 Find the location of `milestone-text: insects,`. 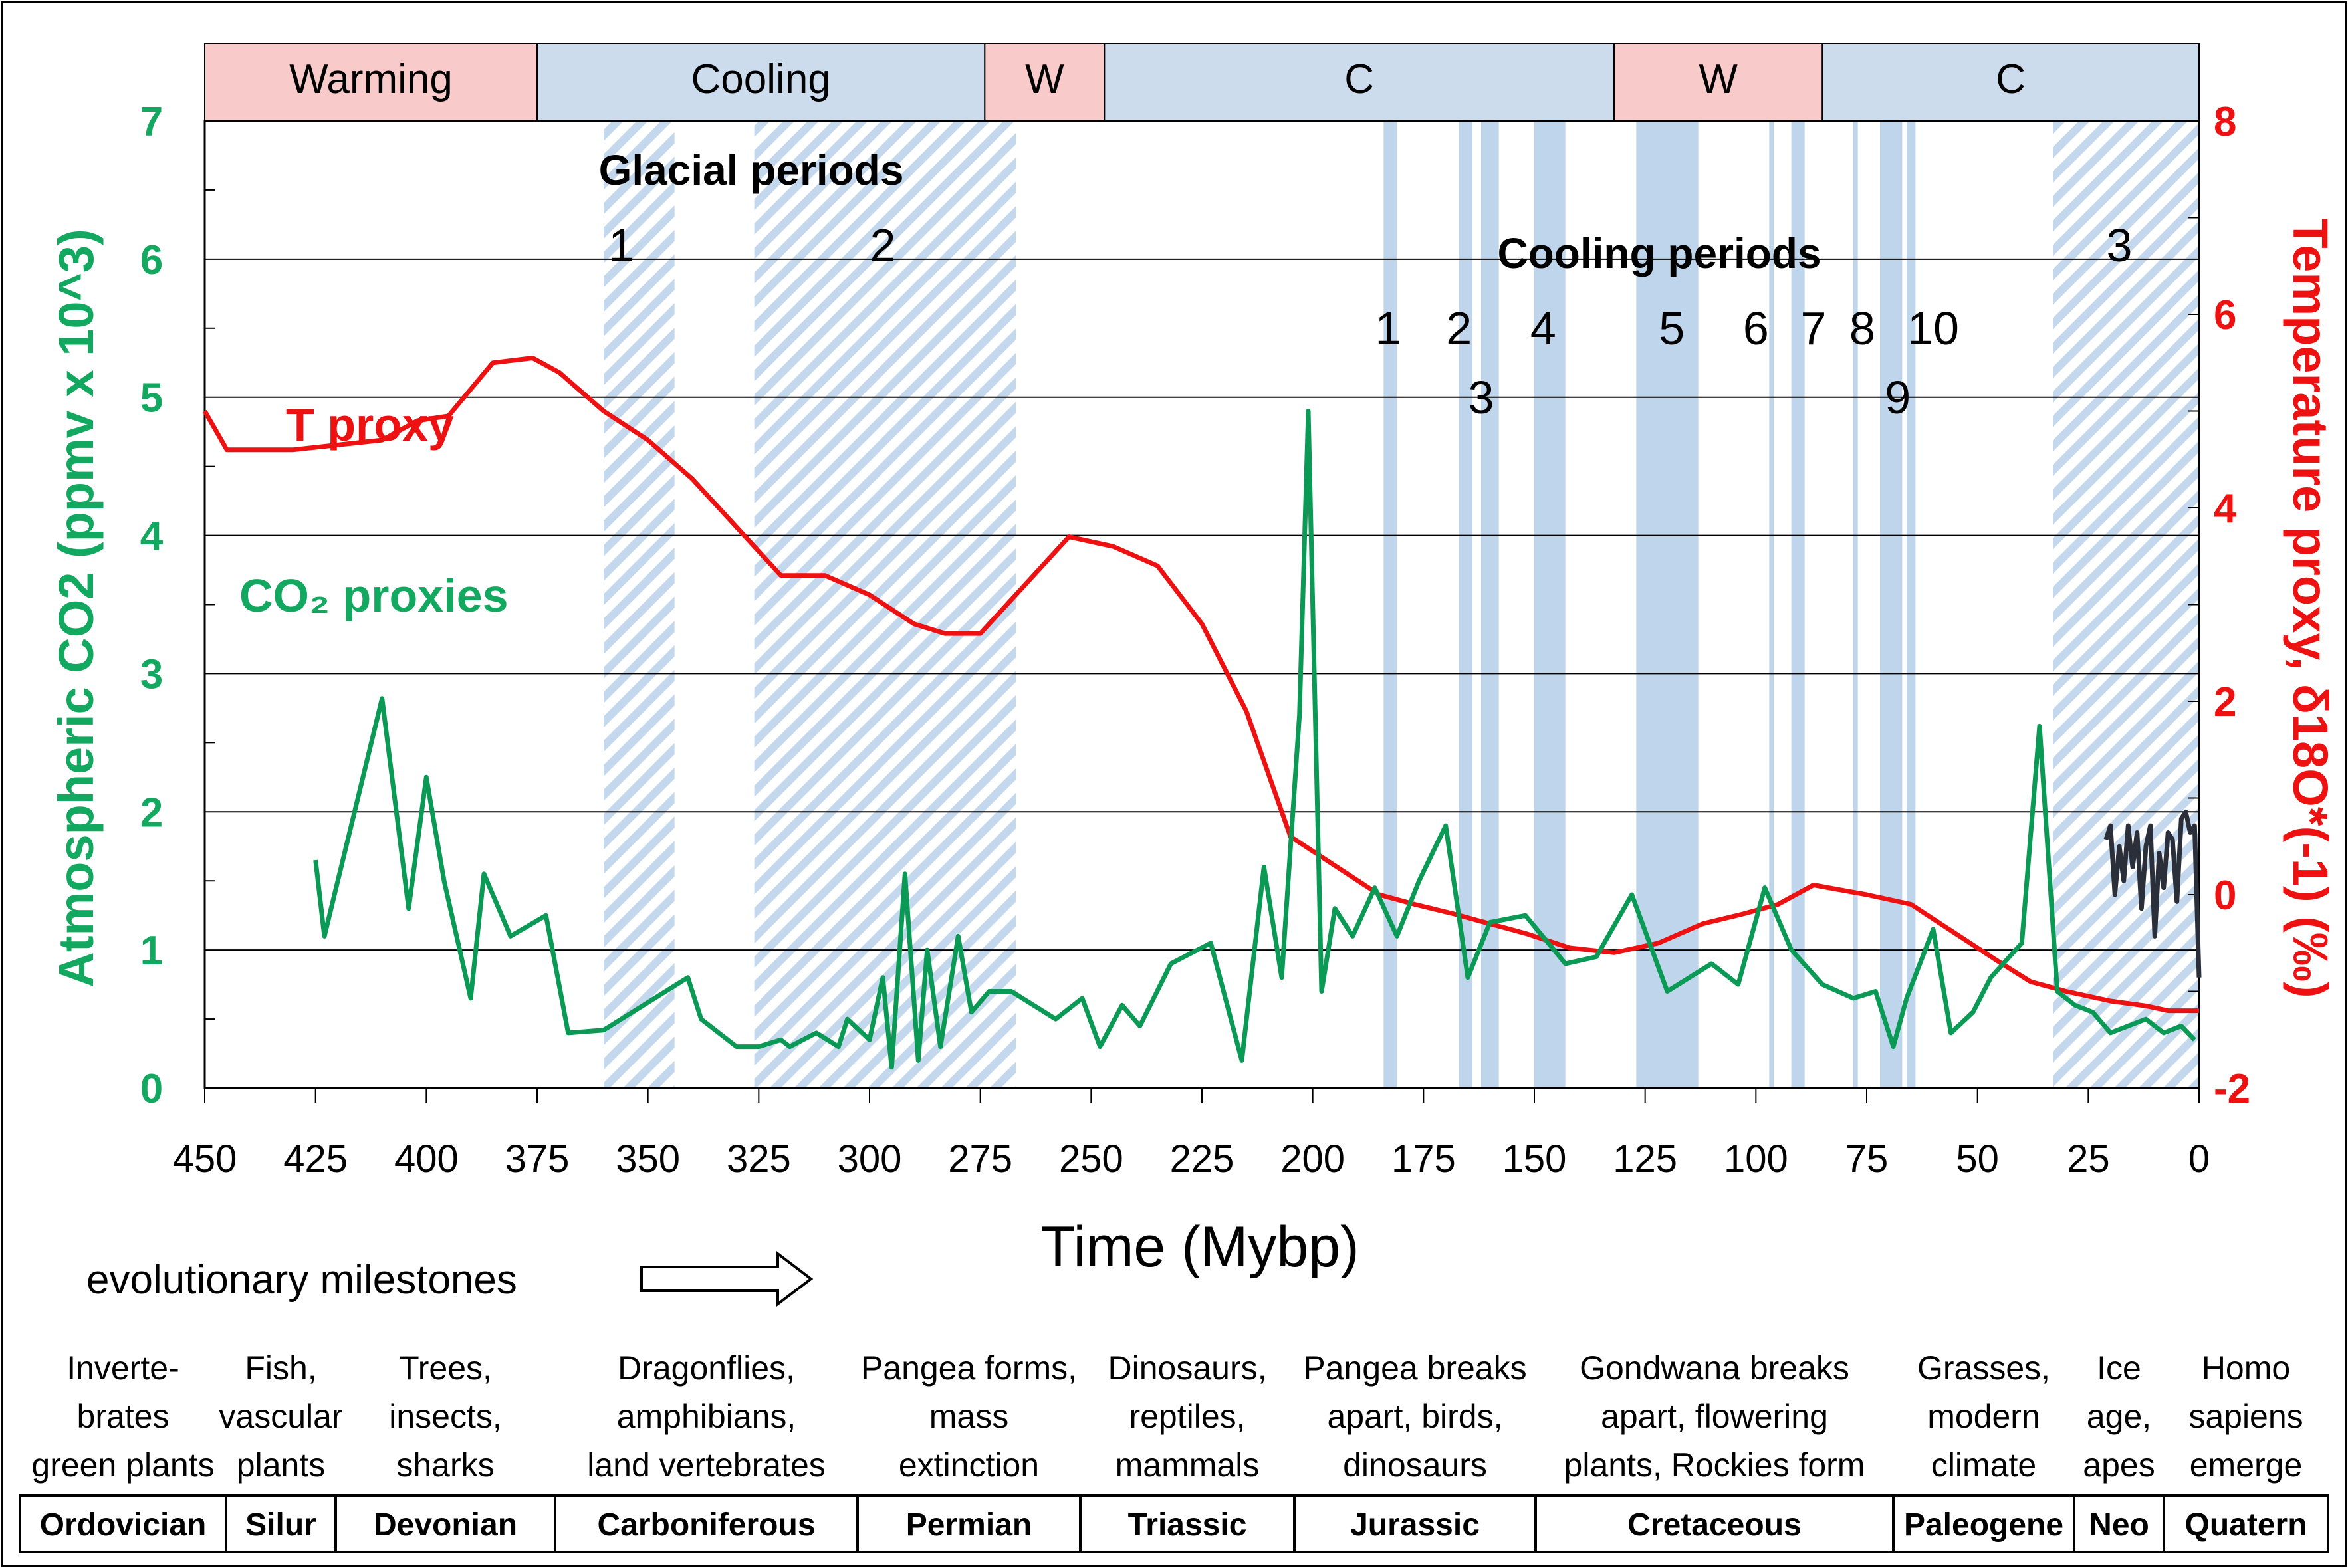

milestone-text: insects, is located at coordinates (445, 1416).